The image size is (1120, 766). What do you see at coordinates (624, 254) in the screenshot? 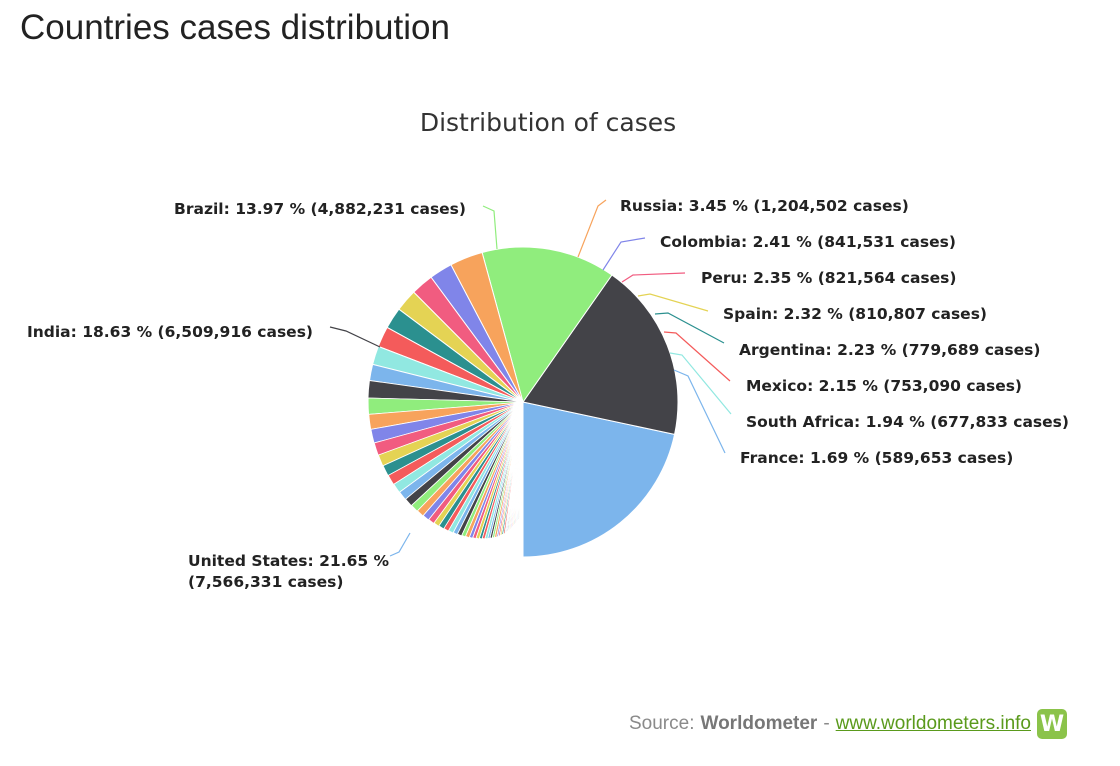
I see `leader-line-colombia` at bounding box center [624, 254].